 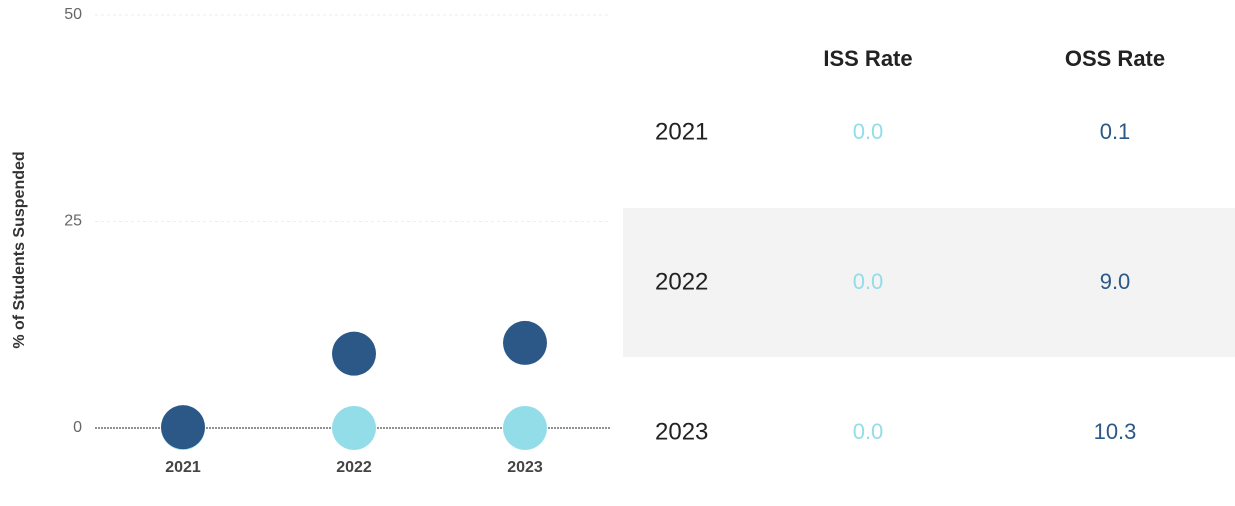 I want to click on y-tick-label: 50, so click(x=73, y=14).